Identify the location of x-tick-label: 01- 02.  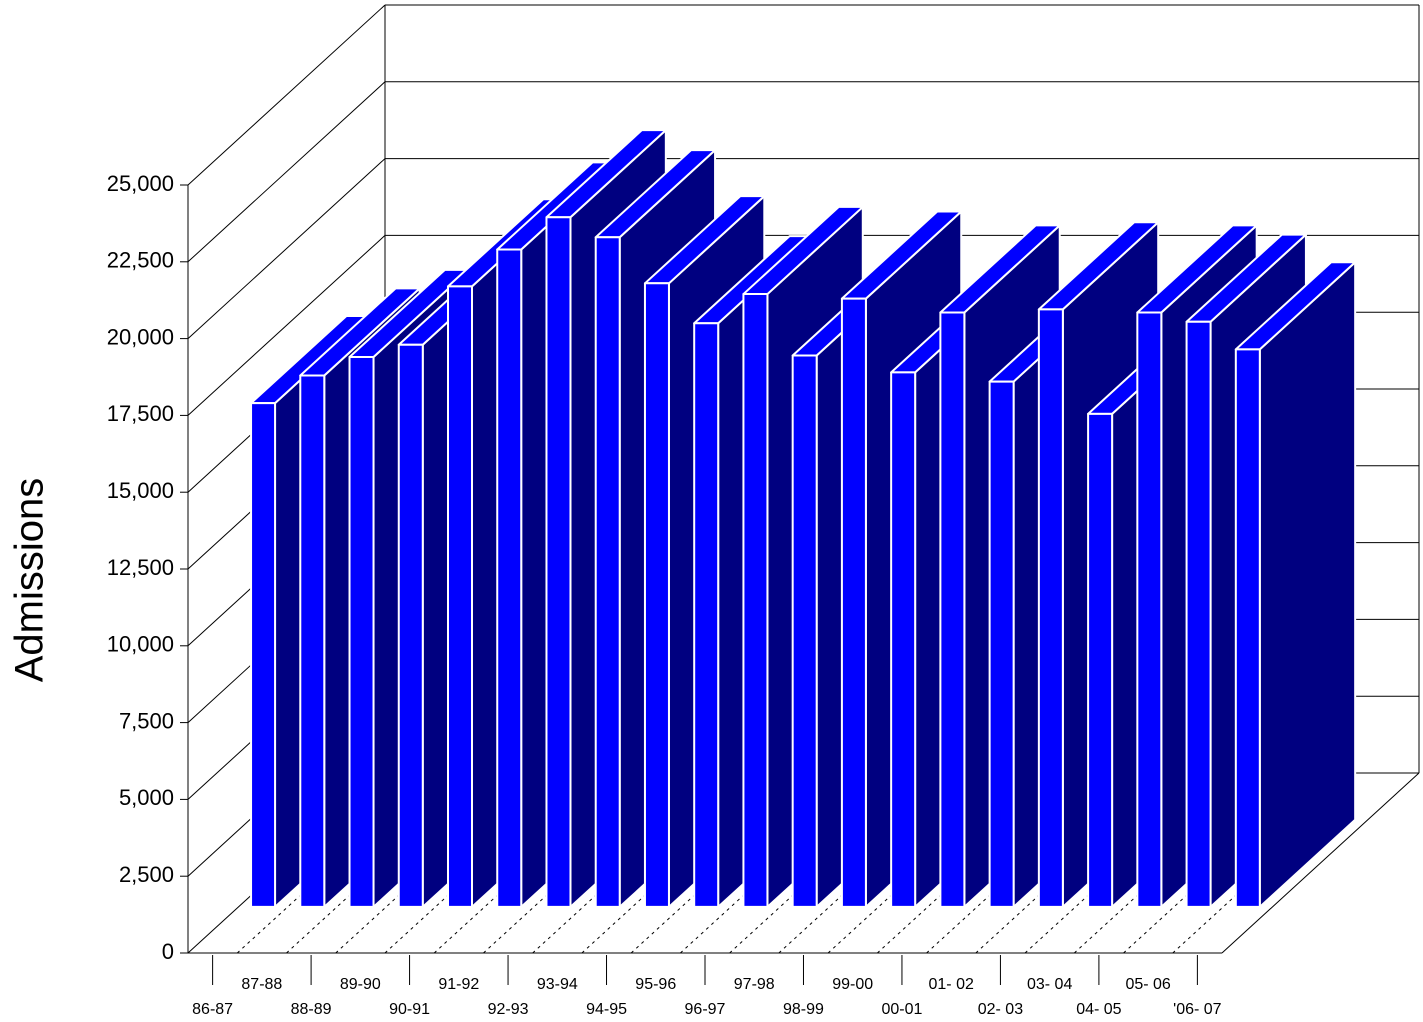
(951, 984).